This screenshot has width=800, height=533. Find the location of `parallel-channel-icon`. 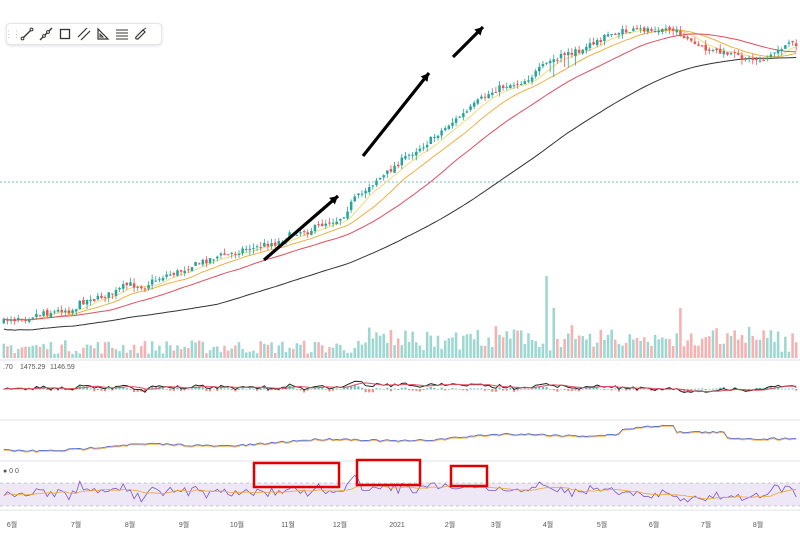

parallel-channel-icon is located at coordinates (83, 34).